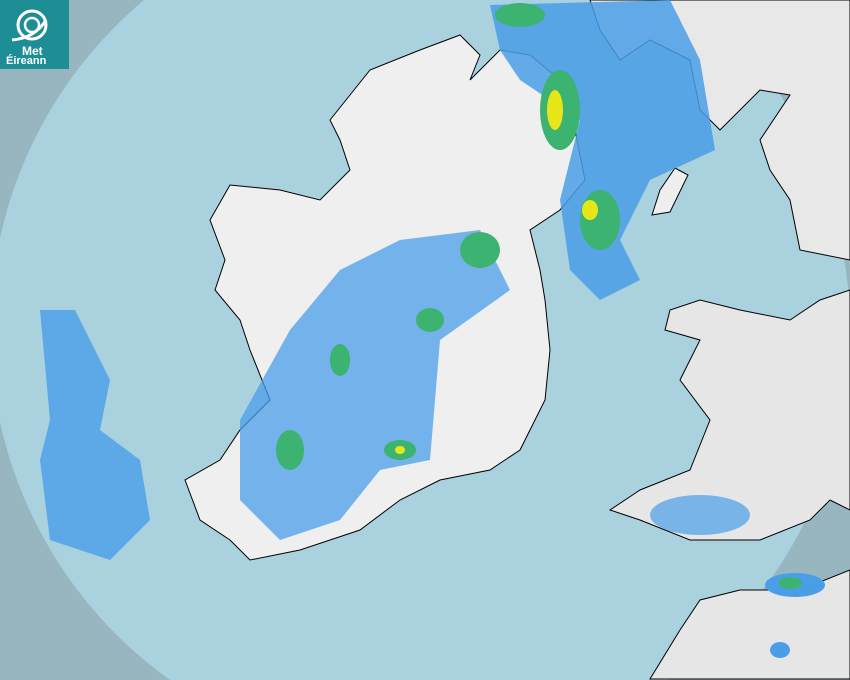  I want to click on logo-text-met: Met, so click(32, 51).